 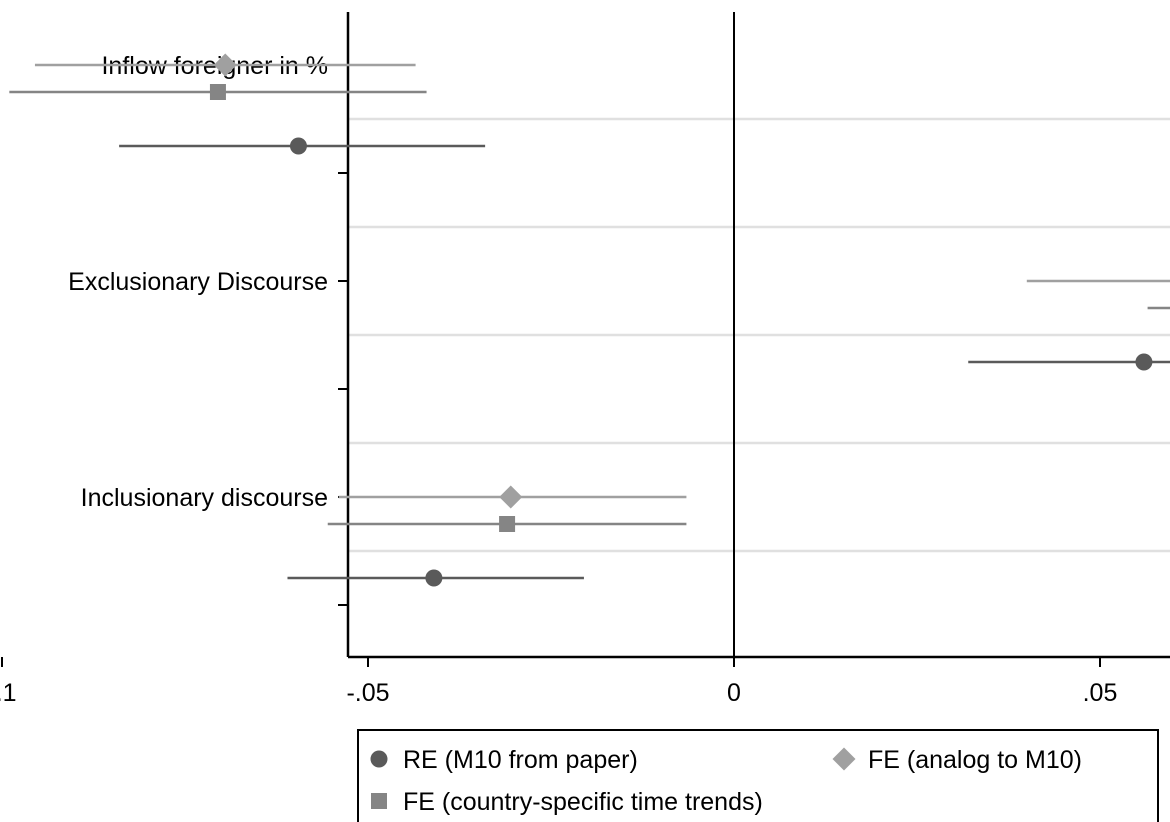 What do you see at coordinates (367, 693) in the screenshot?
I see `x-tick-label: -.05` at bounding box center [367, 693].